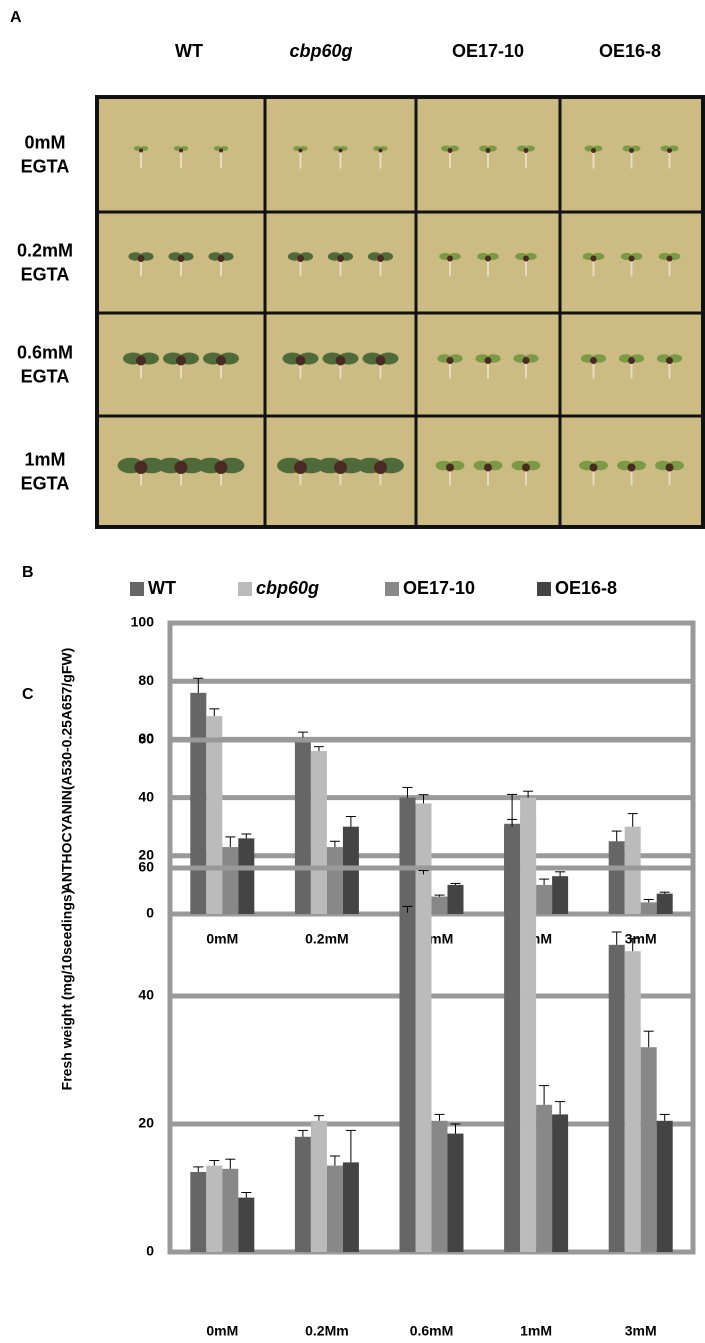 This screenshot has height=1343, width=705. What do you see at coordinates (162, 588) in the screenshot?
I see `legend-label: WT` at bounding box center [162, 588].